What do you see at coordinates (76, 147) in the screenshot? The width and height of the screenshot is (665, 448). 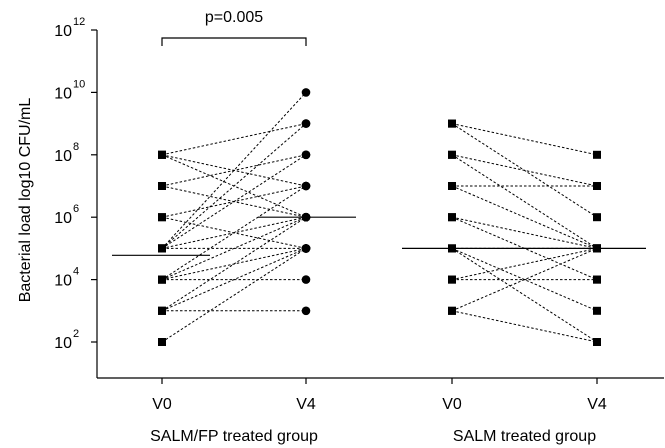 I see `y-tick-exponent: 8` at bounding box center [76, 147].